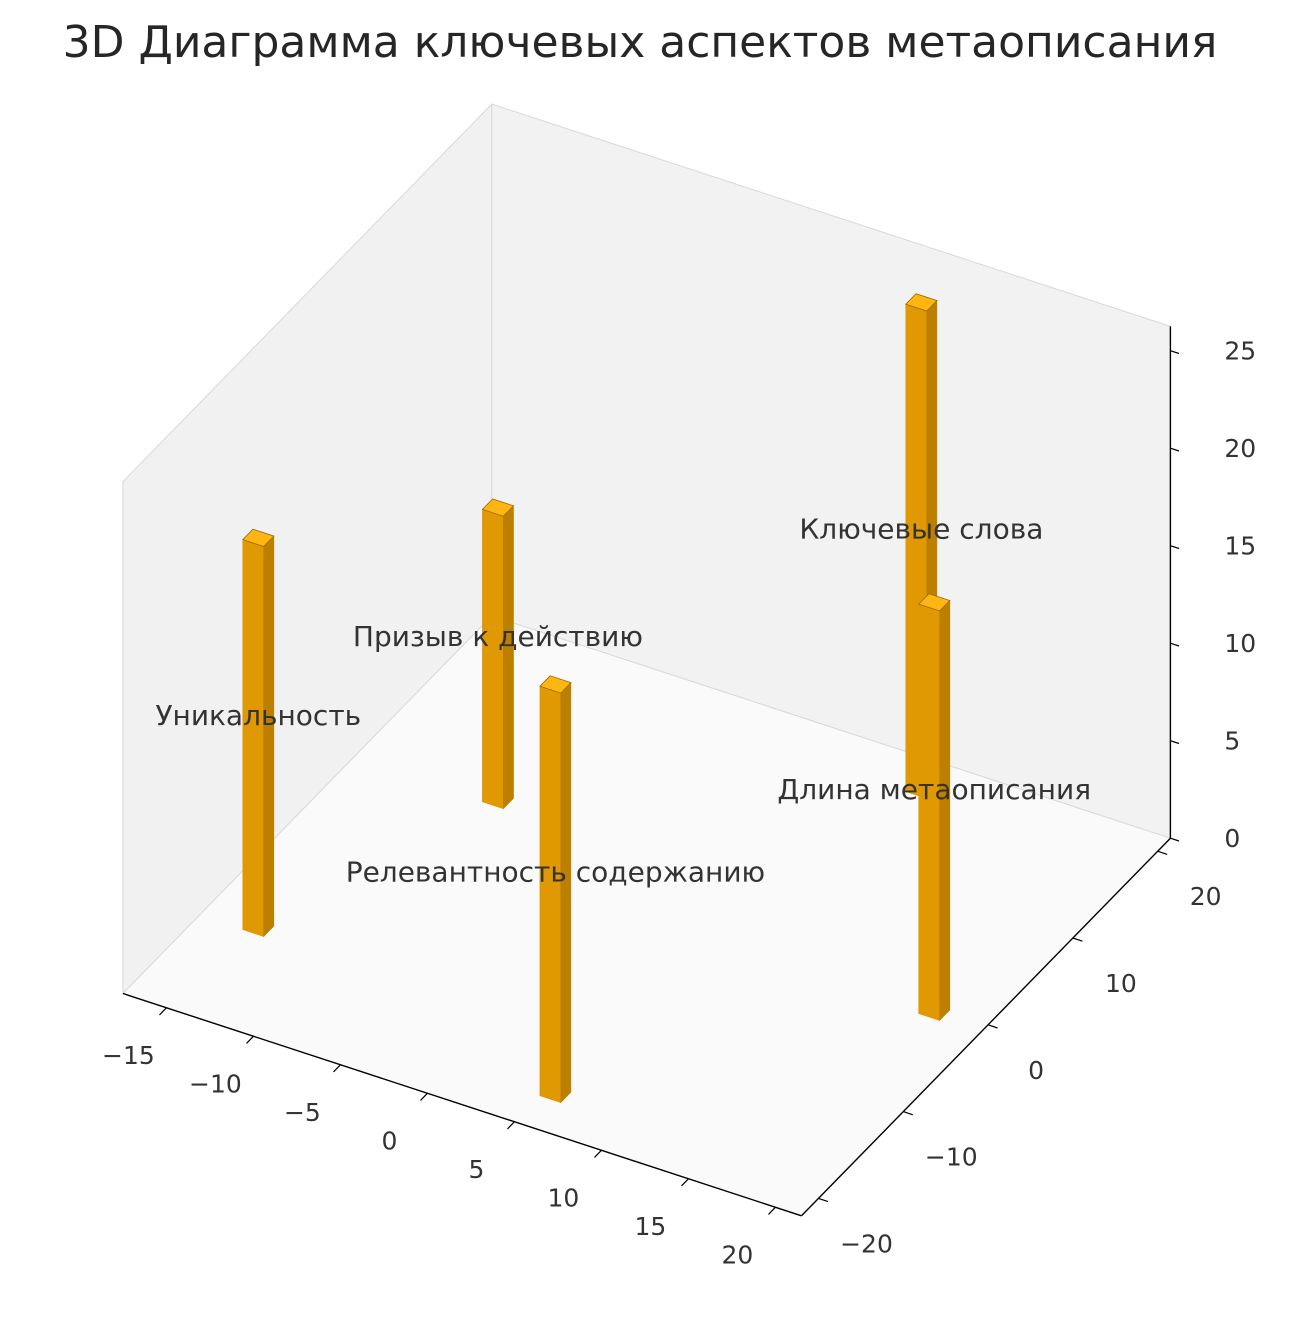 This screenshot has width=1289, height=1322. I want to click on bar-label: Длина метаописания, so click(934, 789).